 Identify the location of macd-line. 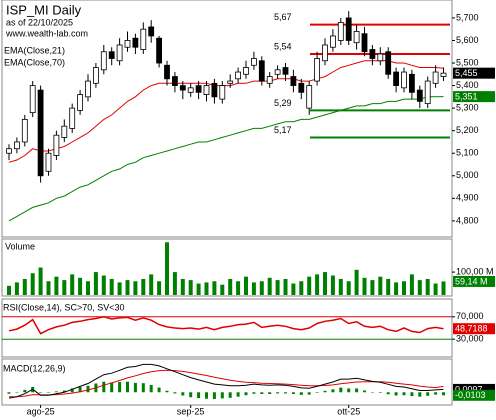
(226, 381).